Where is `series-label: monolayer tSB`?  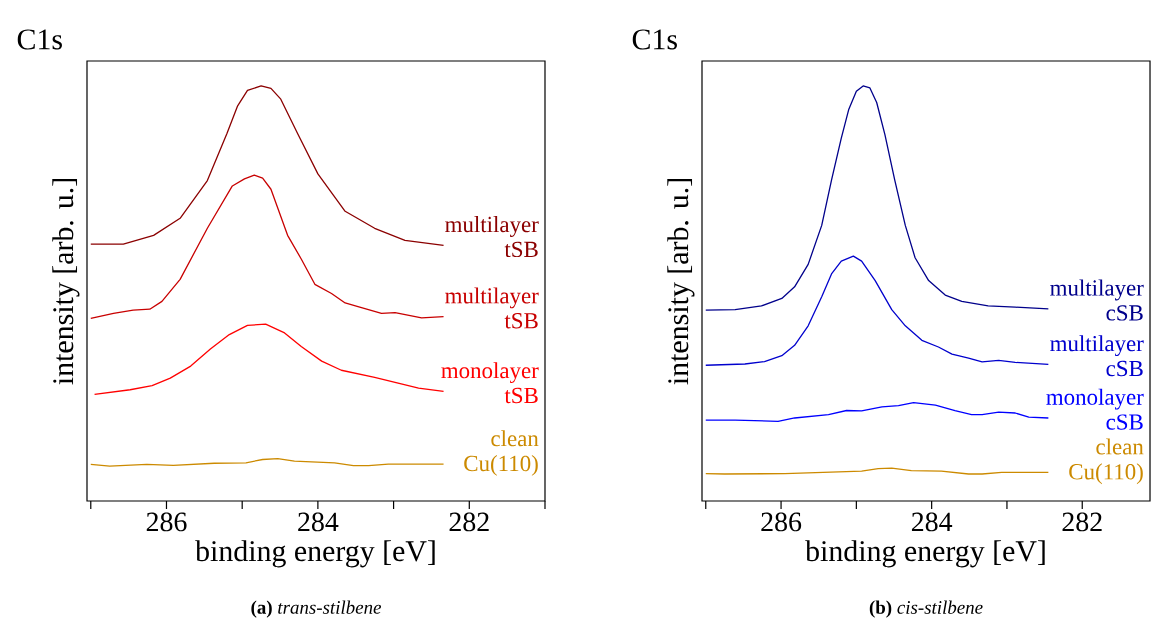 series-label: monolayer tSB is located at coordinates (490, 383).